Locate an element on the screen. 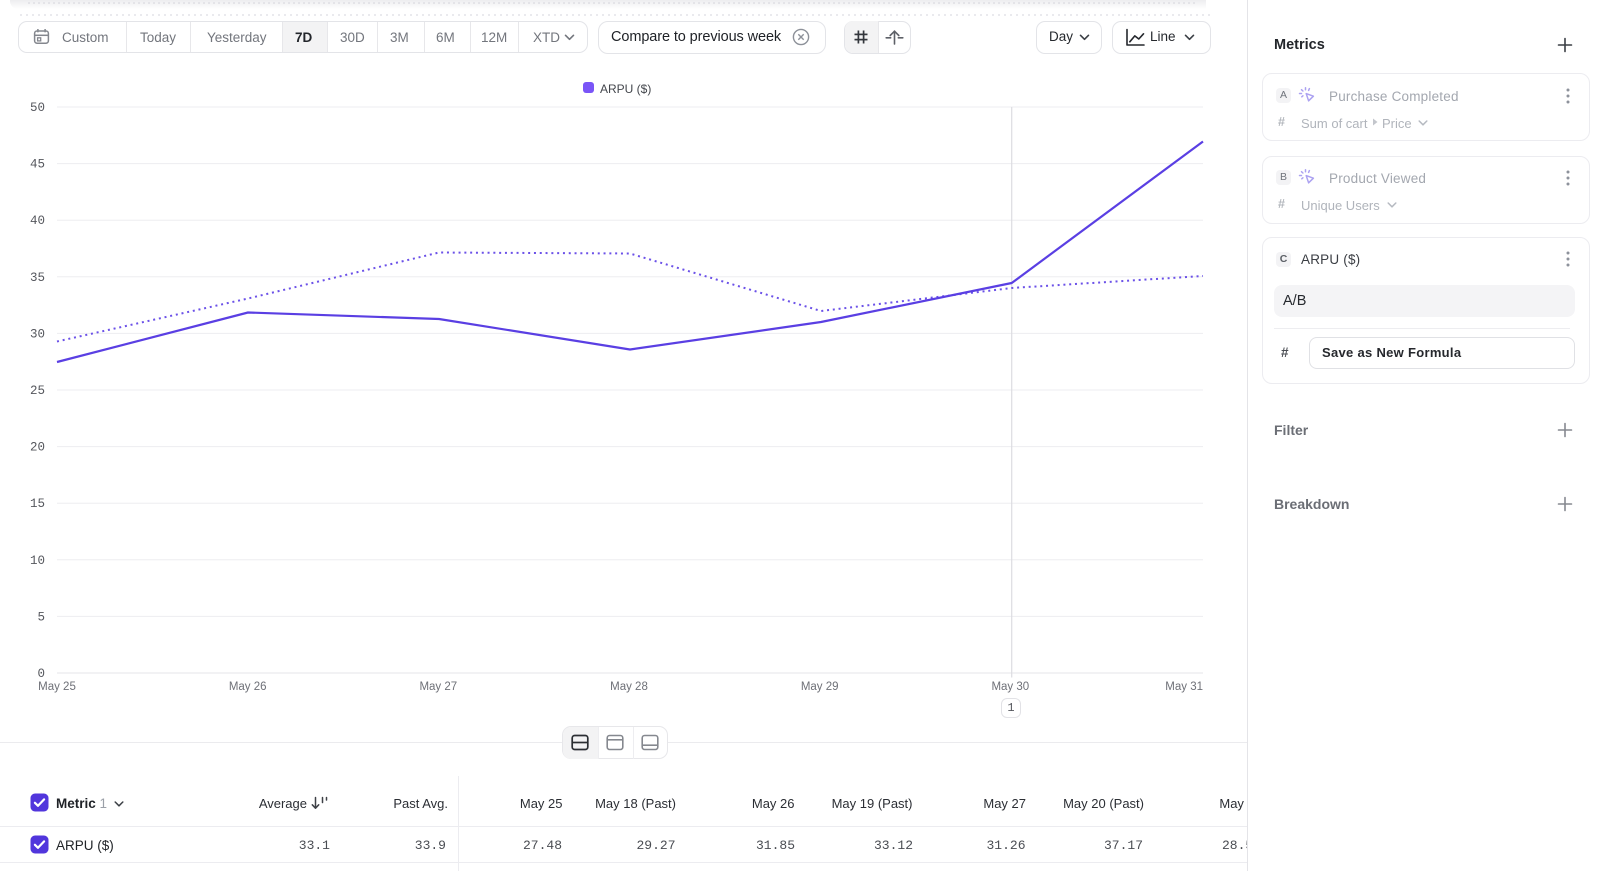 Image resolution: width=1600 pixels, height=871 pixels. svg-text: 30 is located at coordinates (37, 334).